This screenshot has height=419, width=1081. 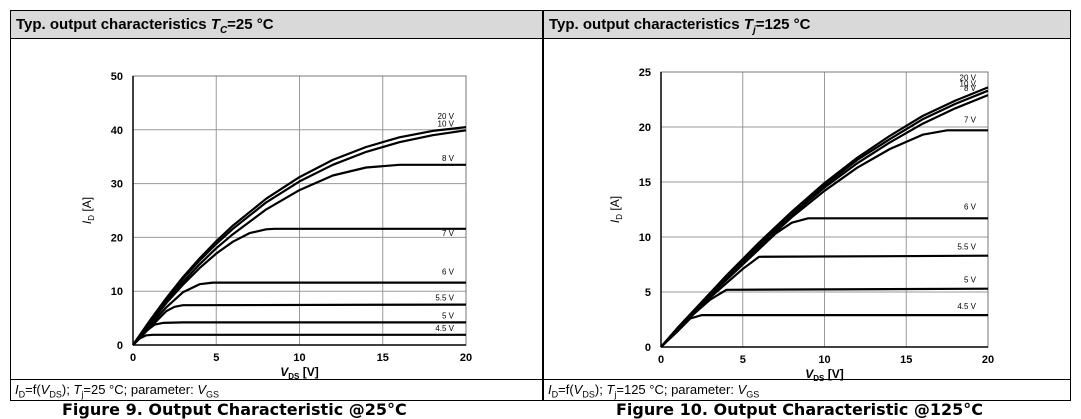 I want to click on y-tick-label: 30, so click(x=117, y=185).